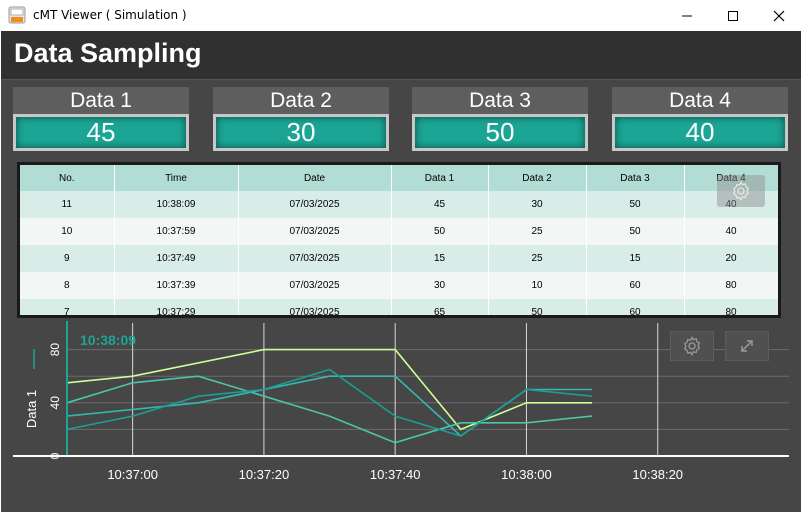 The width and height of the screenshot is (802, 512). Describe the element at coordinates (101, 132) in the screenshot. I see `card-value: 45` at that location.